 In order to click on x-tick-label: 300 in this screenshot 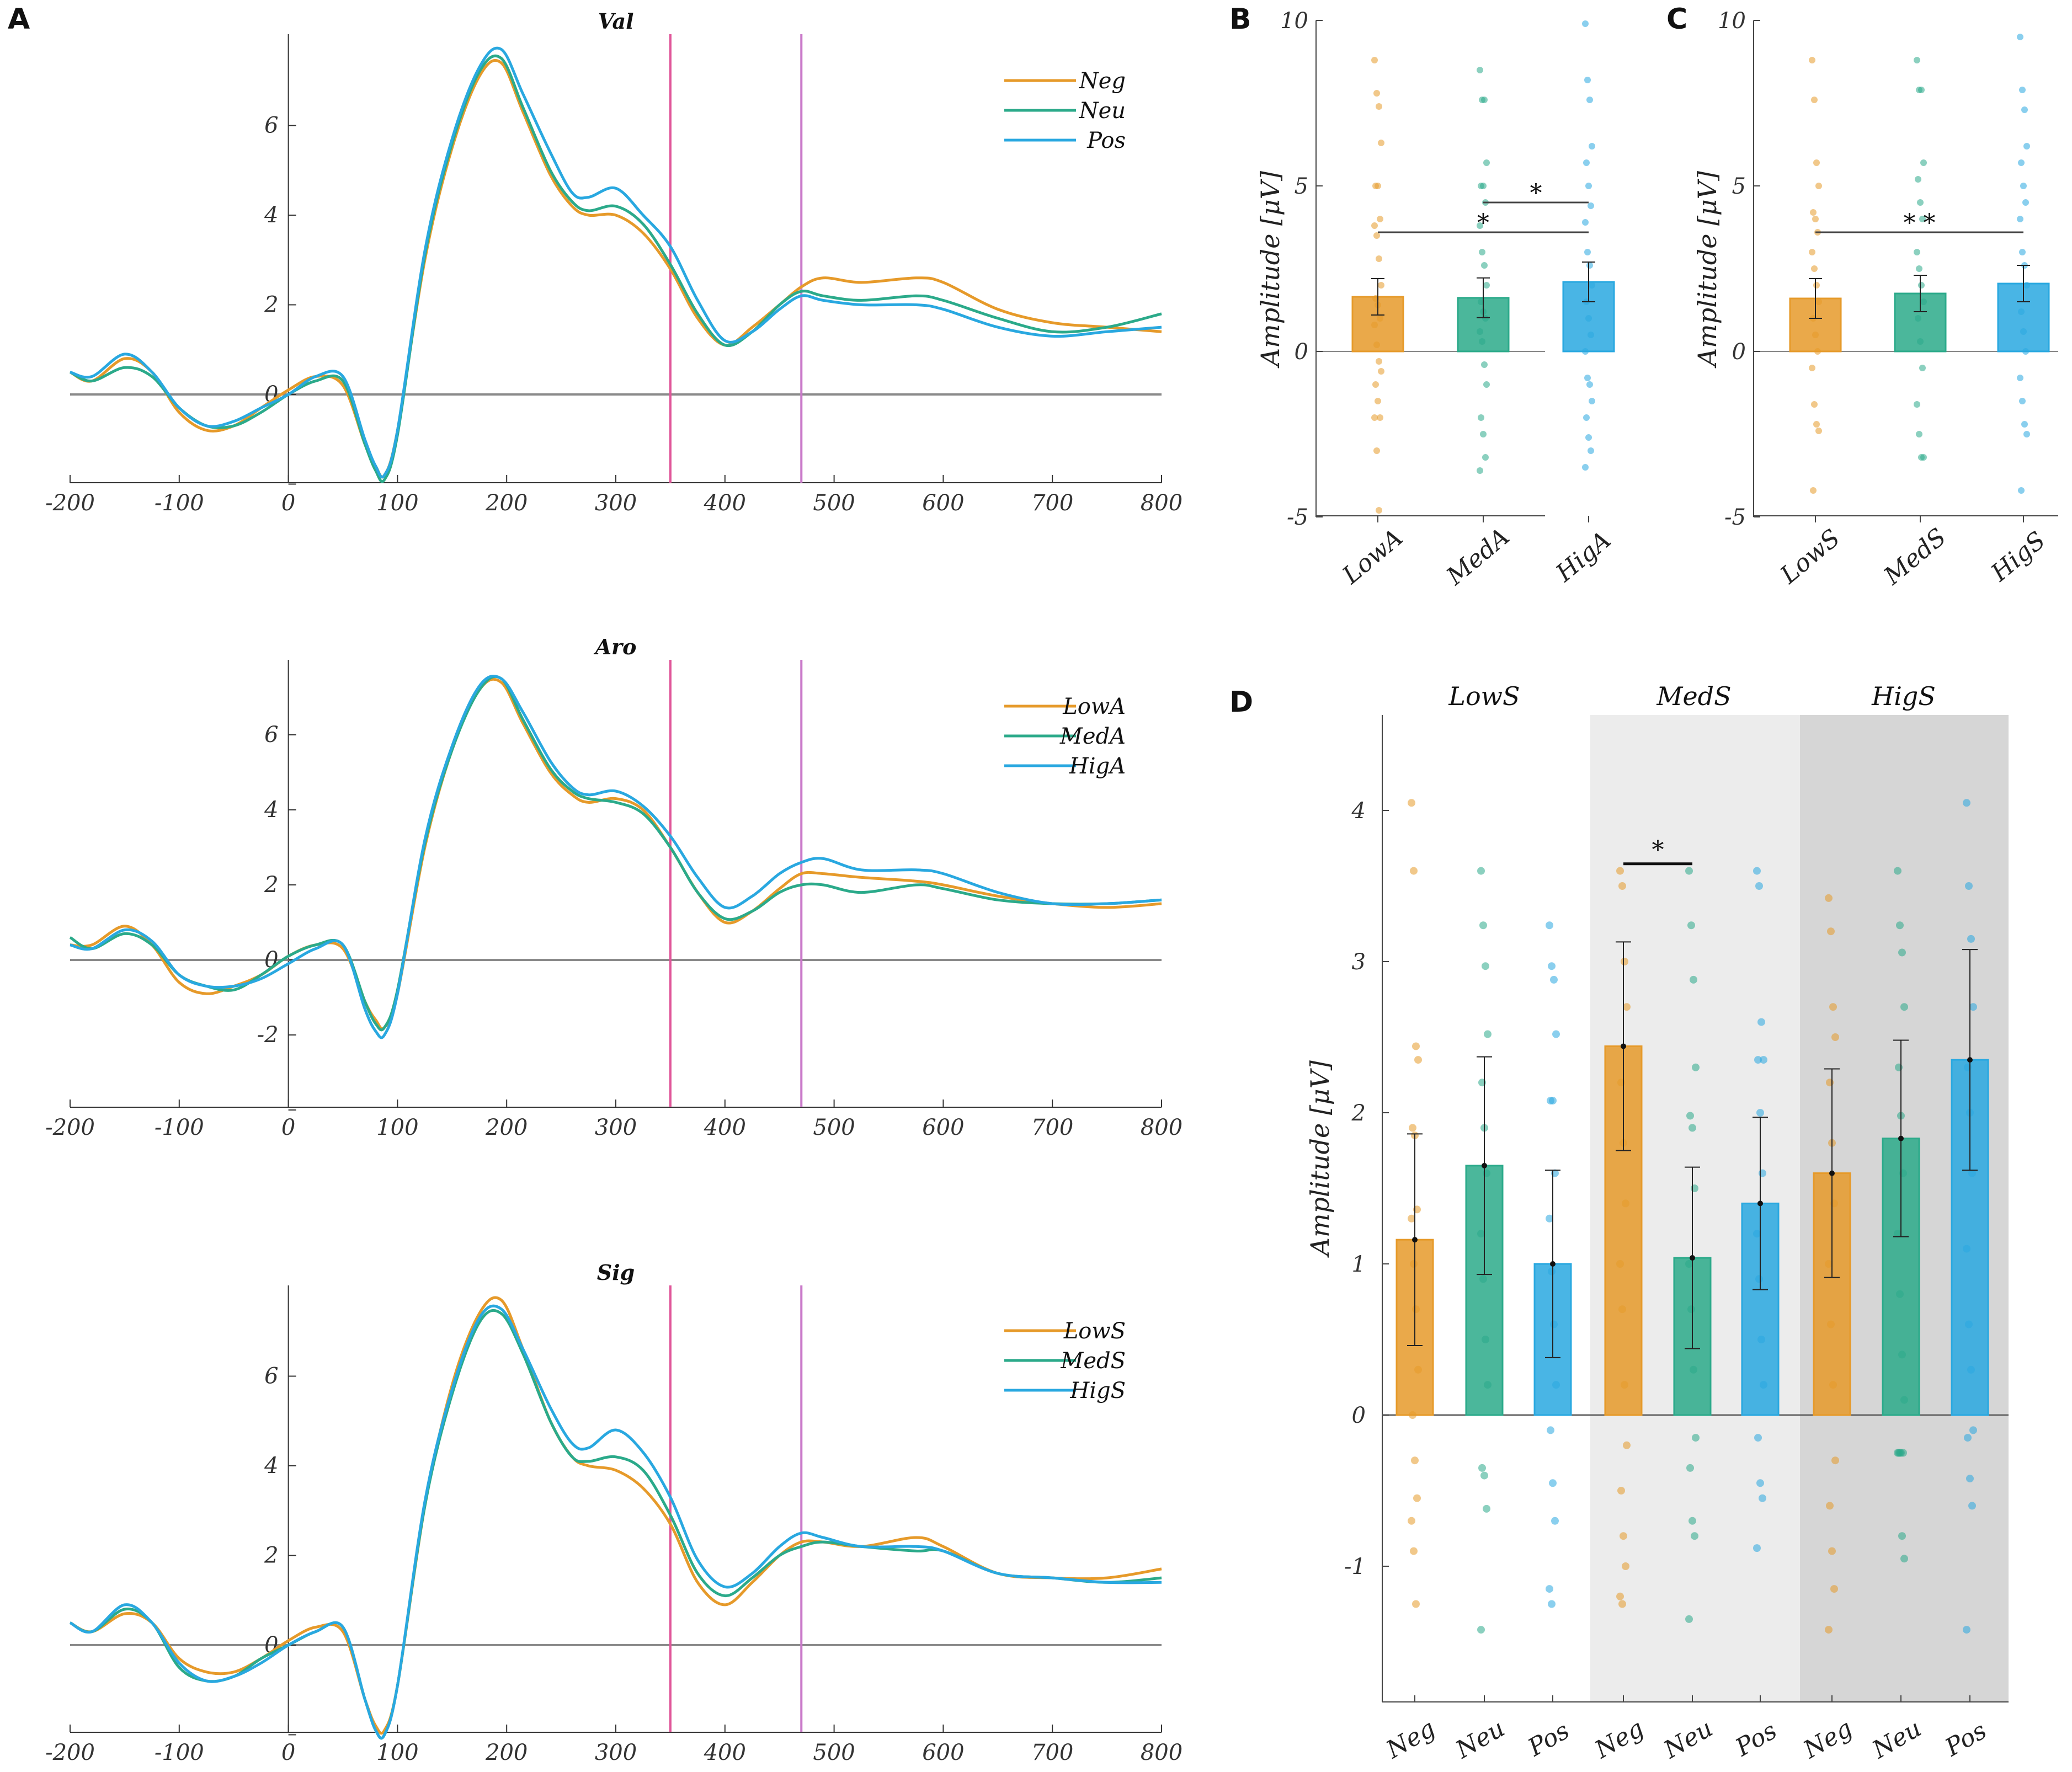, I will do `click(616, 1127)`.